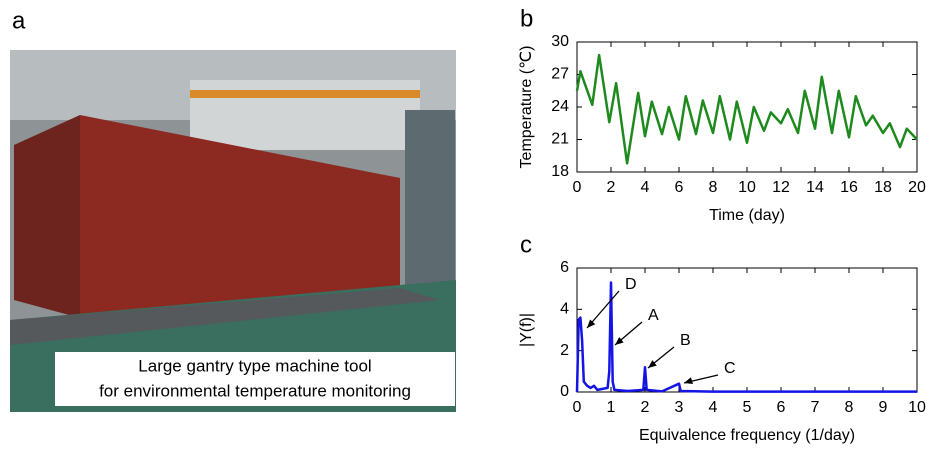 This screenshot has height=458, width=926. What do you see at coordinates (526, 330) in the screenshot?
I see `y-axis-label: |Y(f)|` at bounding box center [526, 330].